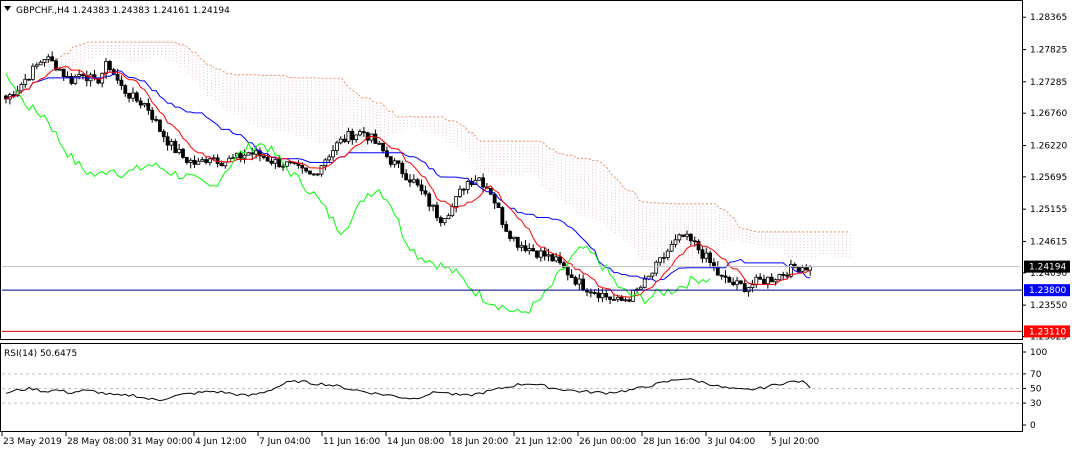 The width and height of the screenshot is (1072, 452). Describe the element at coordinates (795, 442) in the screenshot. I see `time-tick-label: 5 Jul 20:00` at that location.